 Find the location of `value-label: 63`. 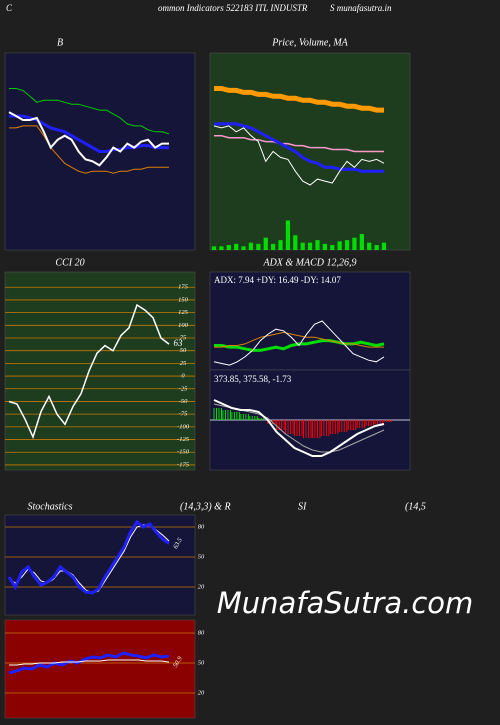

value-label: 63 is located at coordinates (179, 343).